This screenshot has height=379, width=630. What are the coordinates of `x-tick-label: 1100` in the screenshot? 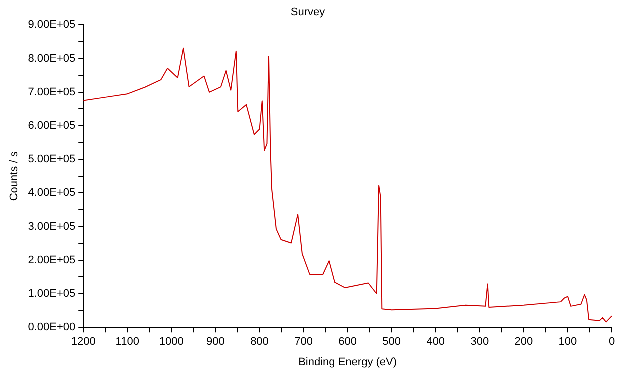 It's located at (128, 342).